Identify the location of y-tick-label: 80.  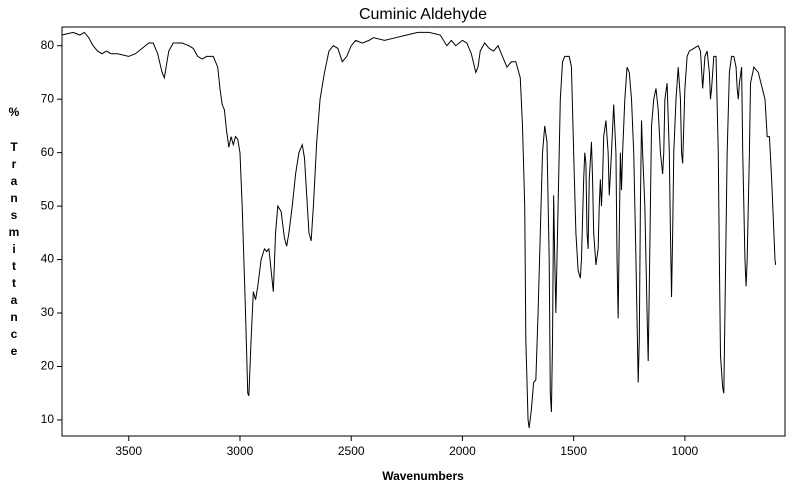
(48, 45).